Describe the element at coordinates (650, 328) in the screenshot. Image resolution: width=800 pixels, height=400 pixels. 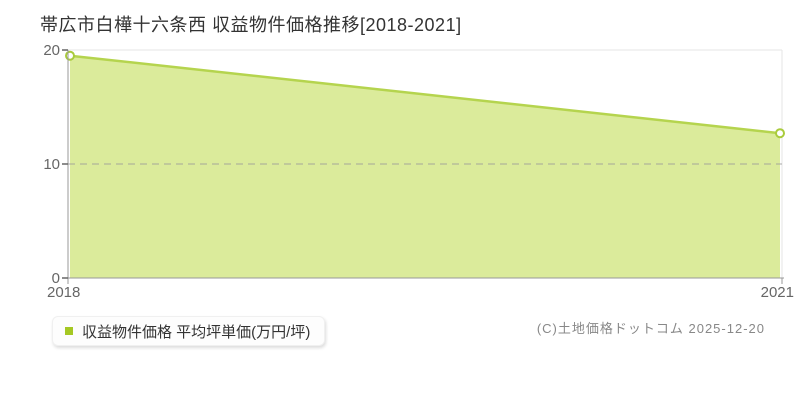
I see `copyright-text: (C)土地価格ドットコム 2025-12-20` at that location.